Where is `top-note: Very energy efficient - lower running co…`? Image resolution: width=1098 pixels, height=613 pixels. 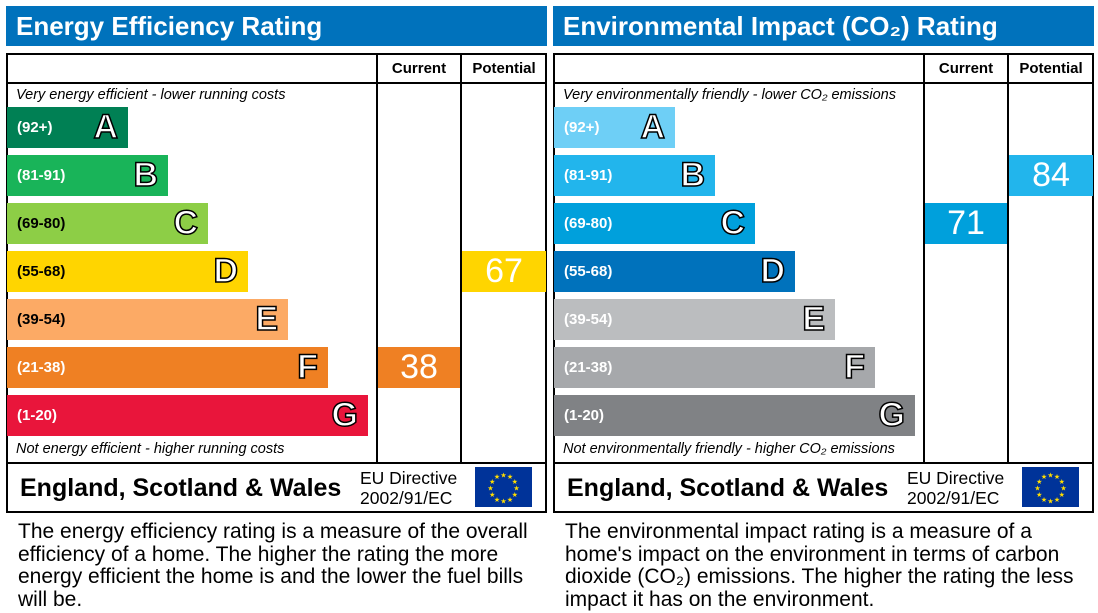
top-note: Very energy efficient - lower running co… is located at coordinates (151, 95).